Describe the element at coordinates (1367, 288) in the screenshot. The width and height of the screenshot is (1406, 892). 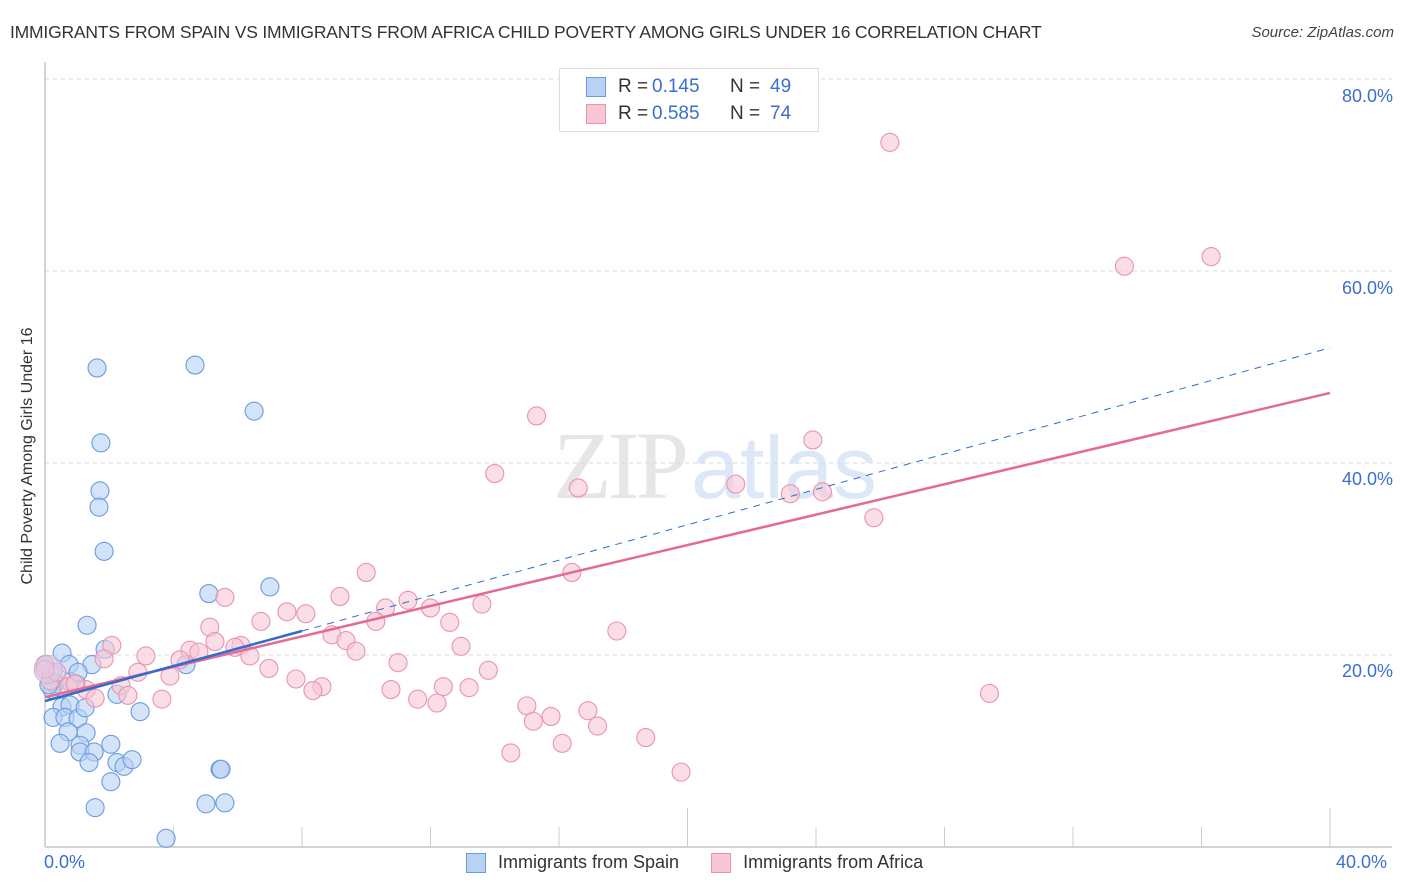
I see `y-tick-60: 60.0%` at that location.